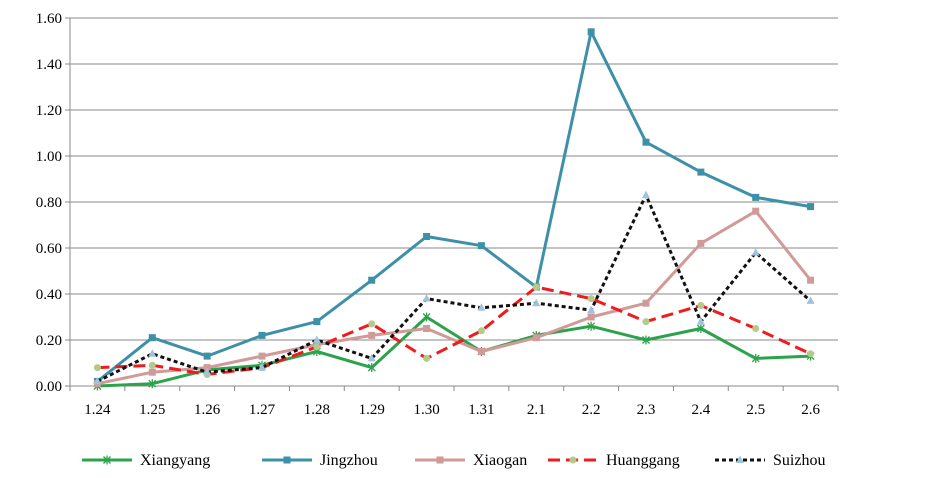  Describe the element at coordinates (152, 410) in the screenshot. I see `x-tick-label: 1.25` at that location.